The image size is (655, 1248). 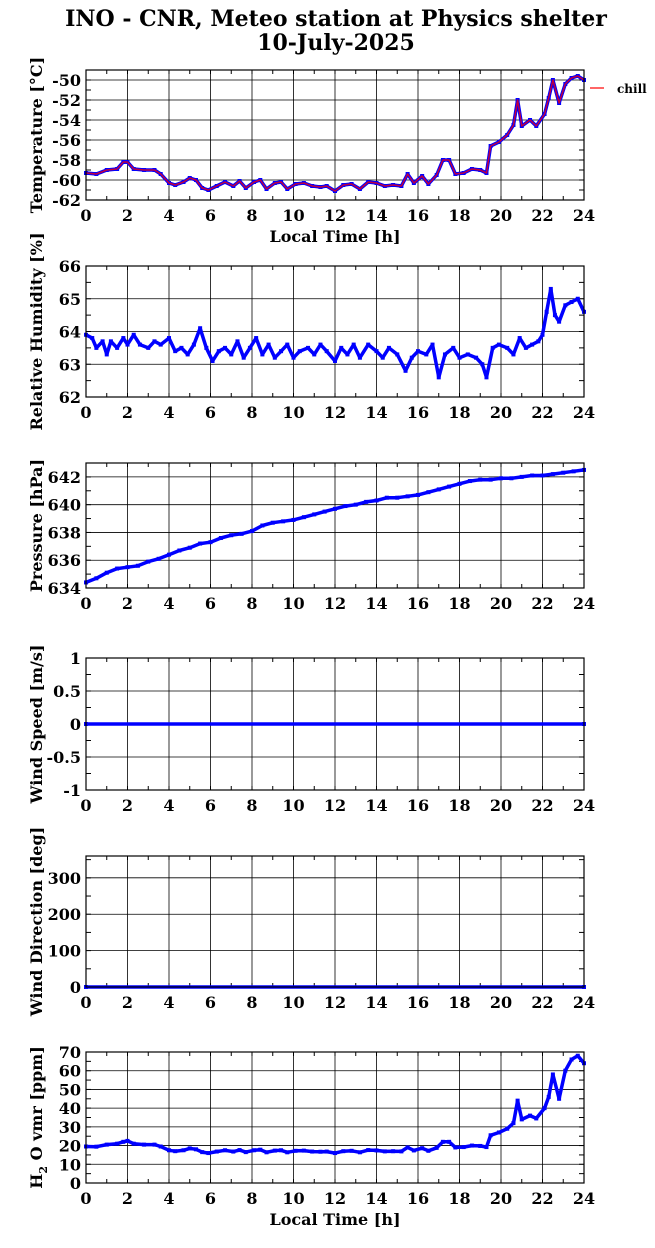 I want to click on x-tick-label: 6, so click(x=210, y=412).